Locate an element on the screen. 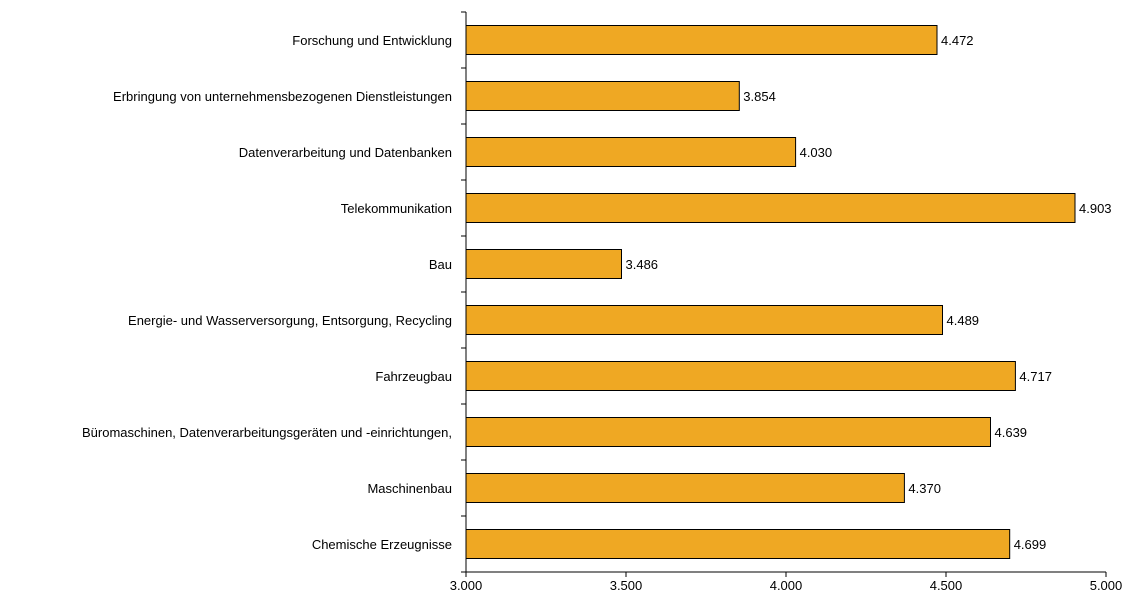  category-label: Maschinenbau is located at coordinates (409, 488).